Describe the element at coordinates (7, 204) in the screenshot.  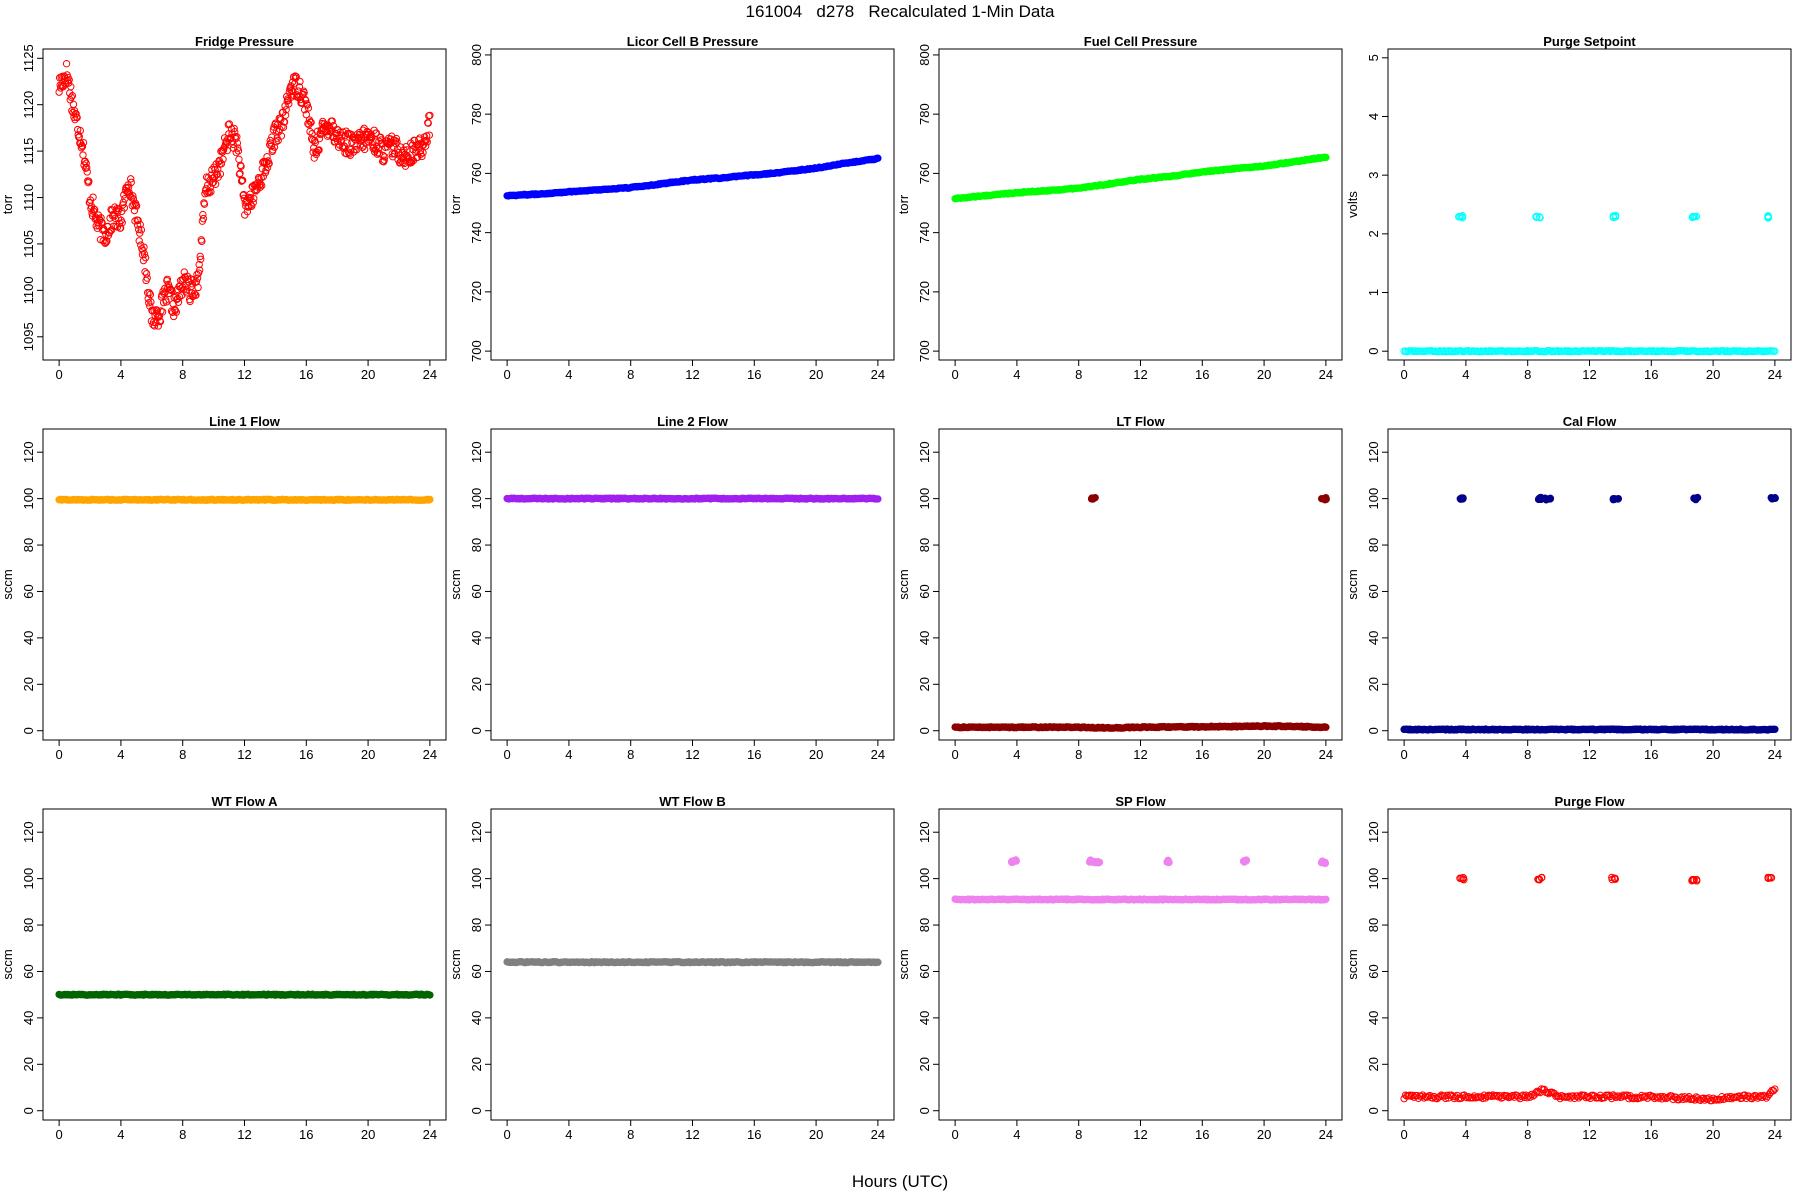
I see `y-axis-label: torr` at that location.